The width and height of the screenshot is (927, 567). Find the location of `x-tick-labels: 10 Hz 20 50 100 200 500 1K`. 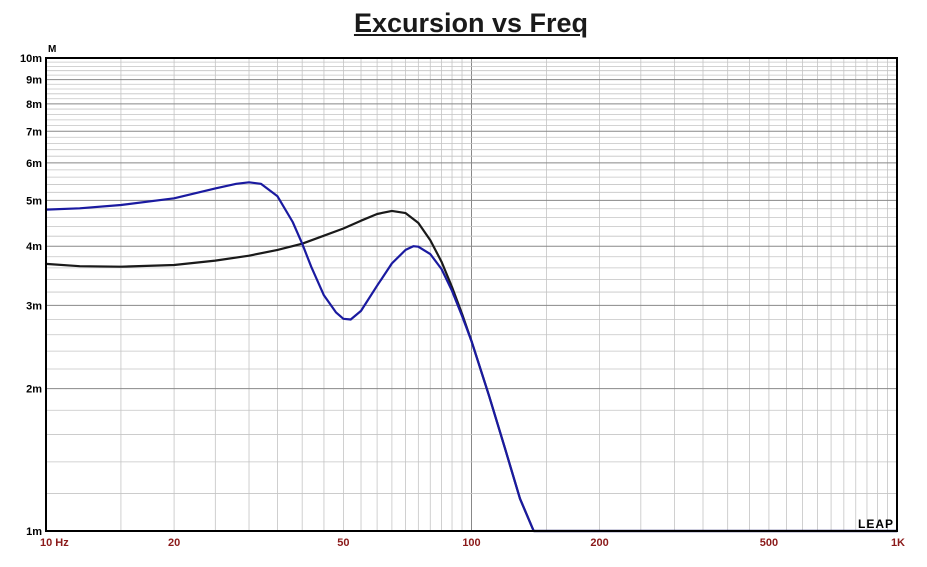

x-tick-labels: 10 Hz 20 50 100 200 500 1K is located at coordinates (472, 543).